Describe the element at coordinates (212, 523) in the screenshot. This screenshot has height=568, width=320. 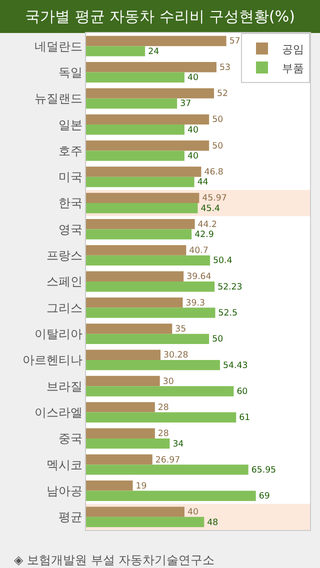
I see `data-label: 48` at that location.